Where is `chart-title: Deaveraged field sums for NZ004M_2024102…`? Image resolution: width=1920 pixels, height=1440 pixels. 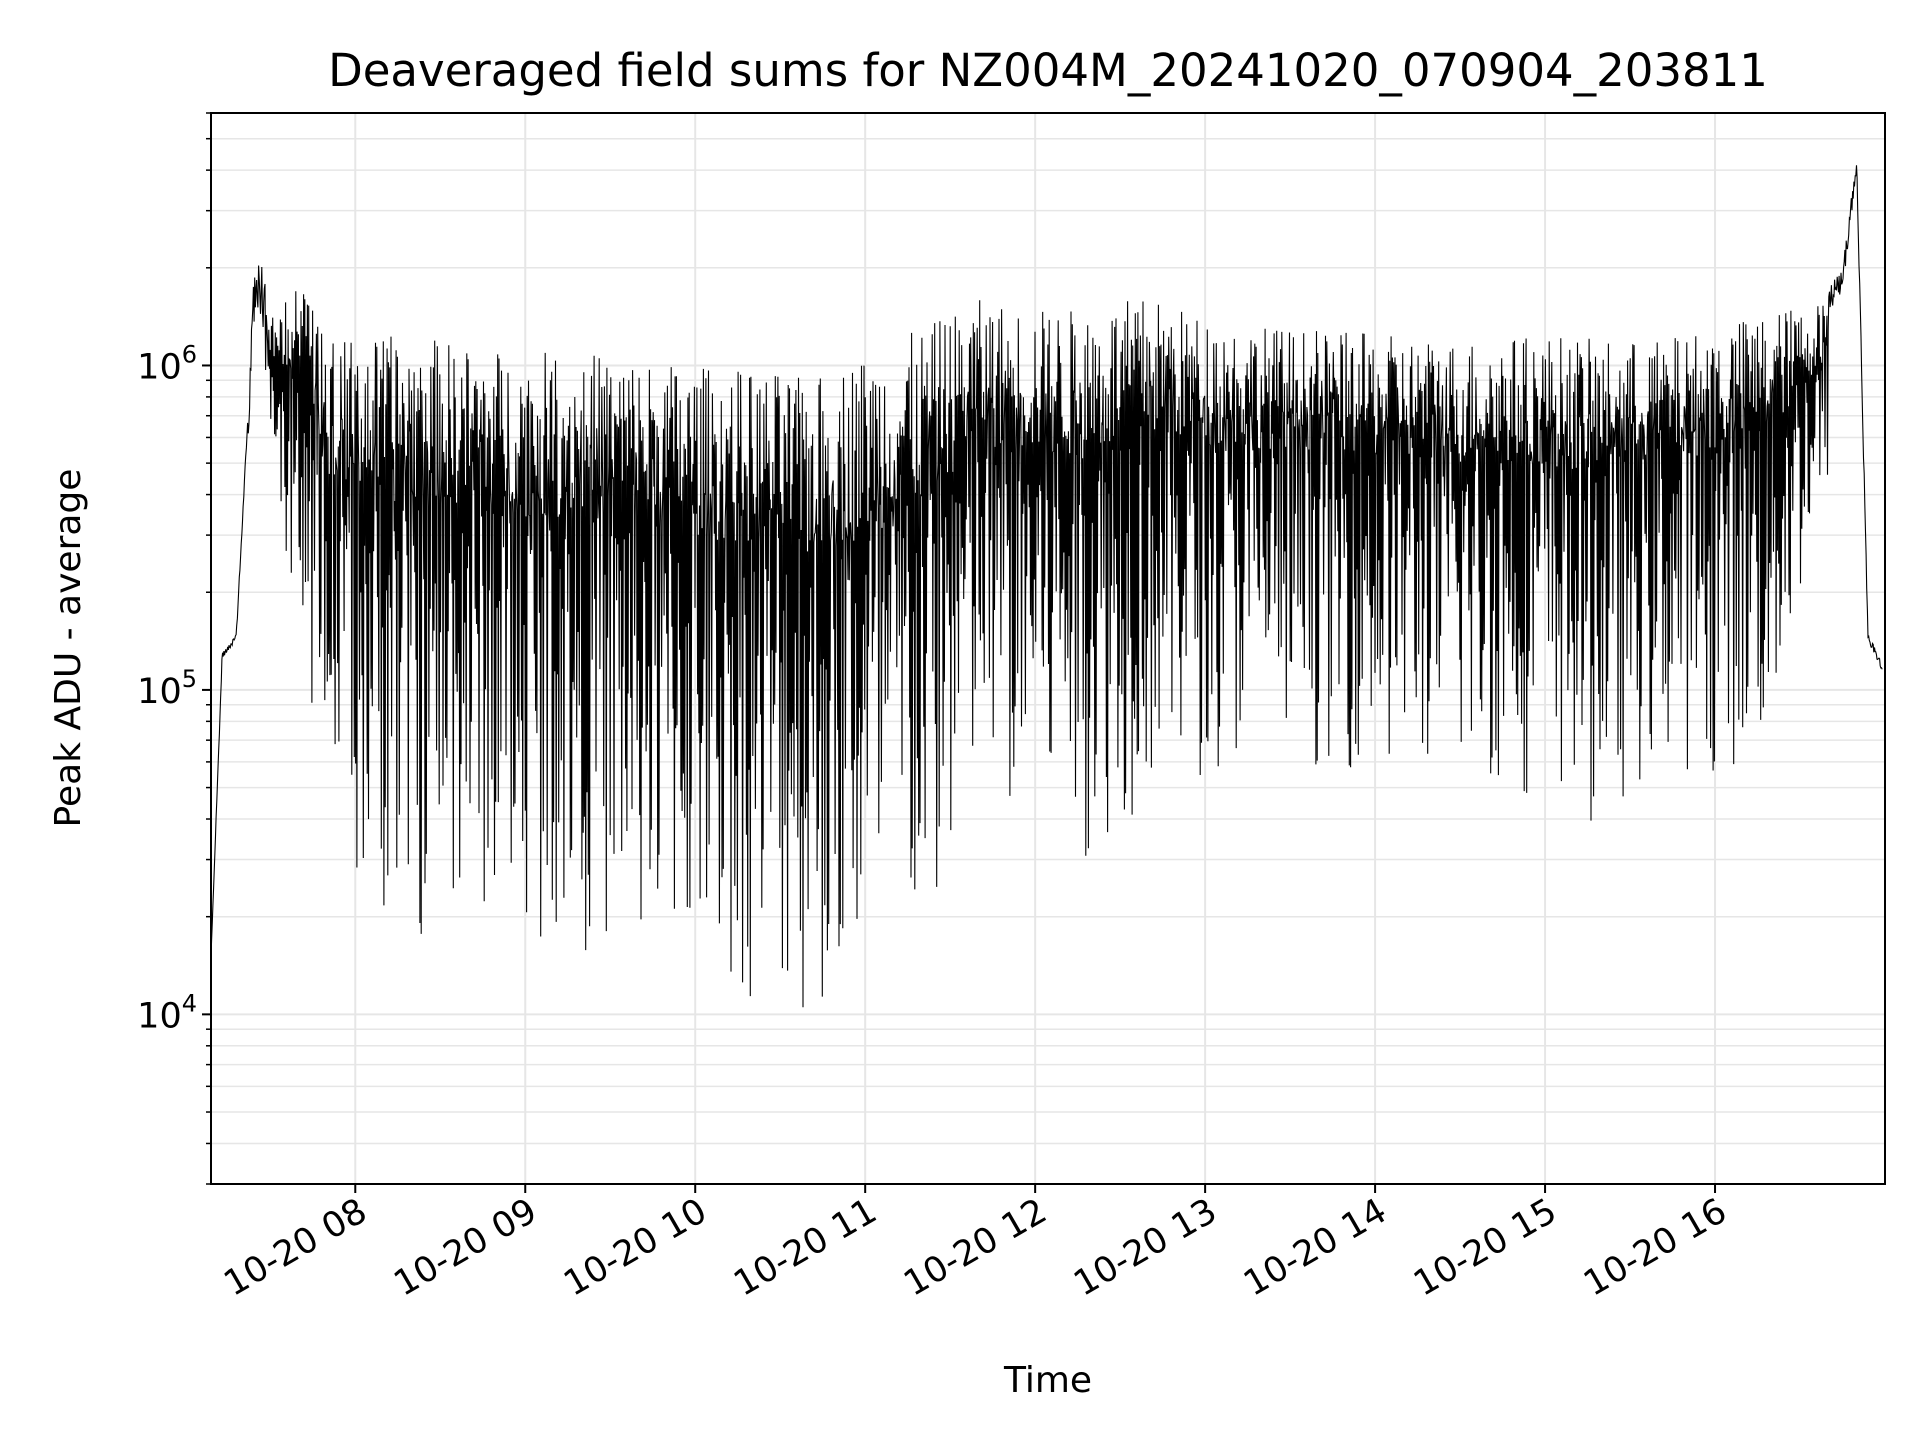
chart-title: Deaveraged field sums for NZ004M_2024102… is located at coordinates (1048, 70).